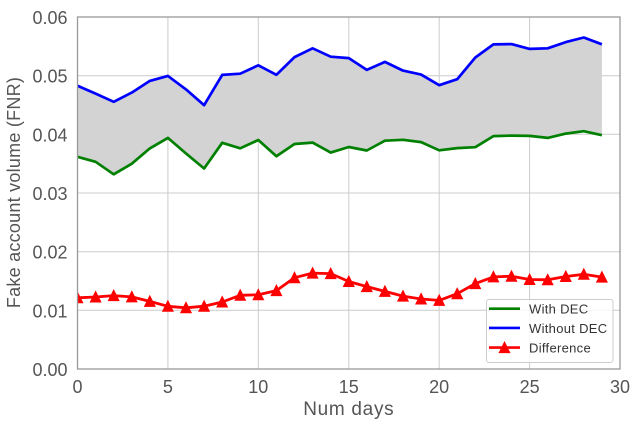  I want to click on svg-text: 30, so click(620, 387).